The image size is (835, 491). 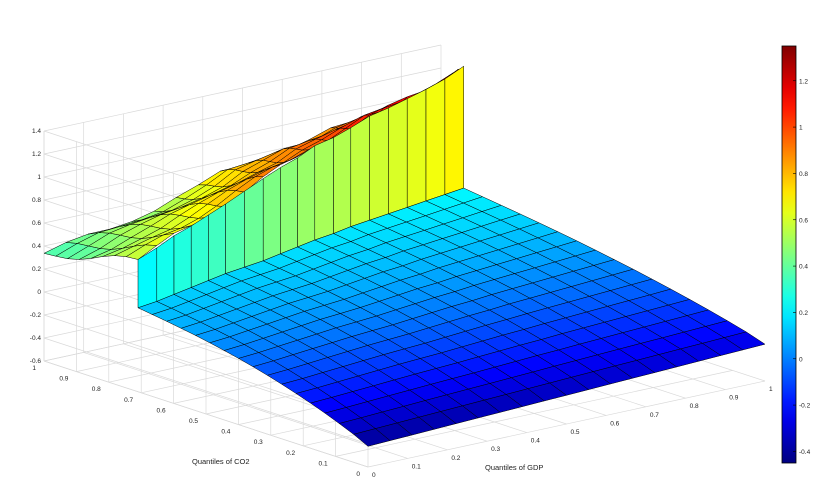 I want to click on y-tick-label: 0.7, so click(x=128, y=400).